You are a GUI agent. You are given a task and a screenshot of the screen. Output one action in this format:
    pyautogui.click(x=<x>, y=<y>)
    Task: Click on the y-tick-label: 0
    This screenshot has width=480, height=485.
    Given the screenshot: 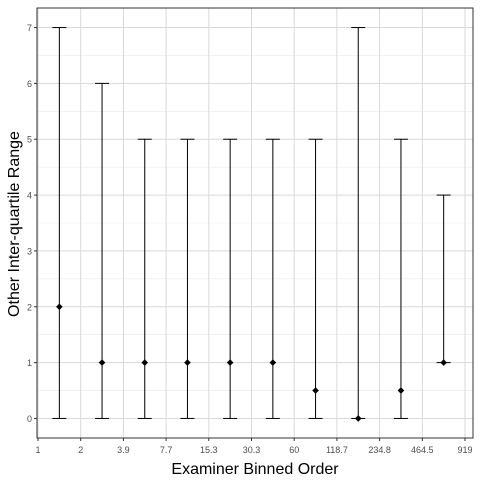 What is the action you would take?
    pyautogui.click(x=29, y=419)
    